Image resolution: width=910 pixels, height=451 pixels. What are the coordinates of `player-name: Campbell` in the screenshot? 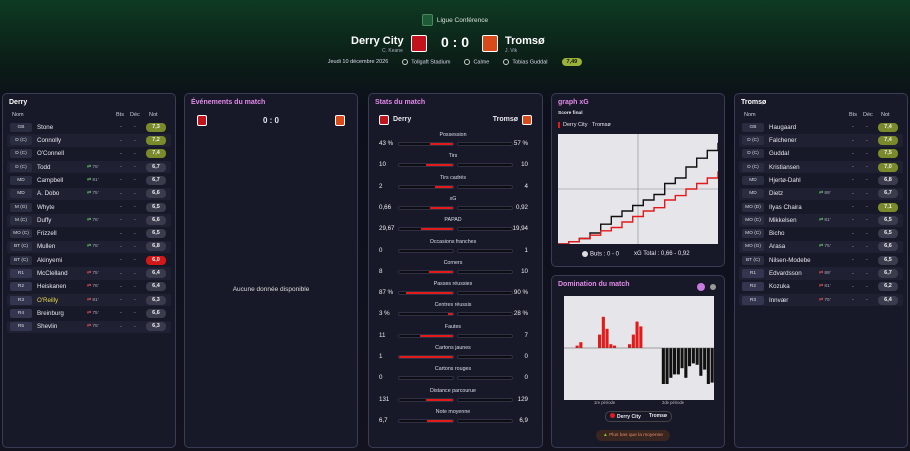 It's located at (50, 180).